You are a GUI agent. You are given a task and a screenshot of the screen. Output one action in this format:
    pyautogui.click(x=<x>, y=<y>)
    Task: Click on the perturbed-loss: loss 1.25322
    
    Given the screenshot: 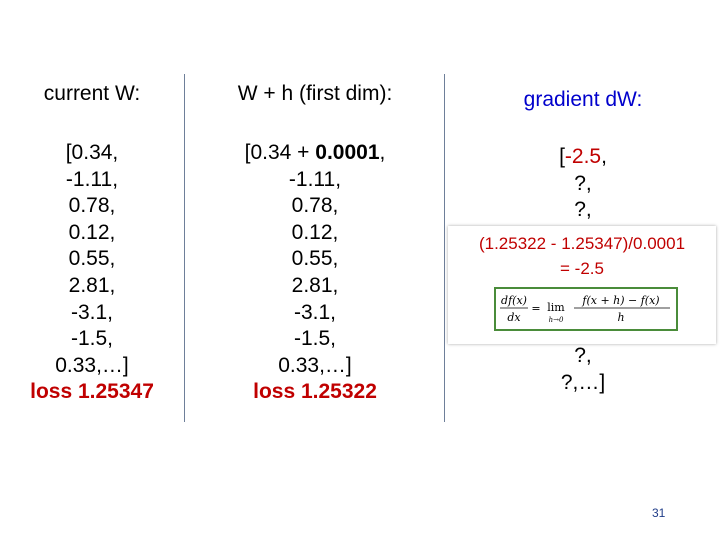 What is the action you would take?
    pyautogui.click(x=315, y=392)
    